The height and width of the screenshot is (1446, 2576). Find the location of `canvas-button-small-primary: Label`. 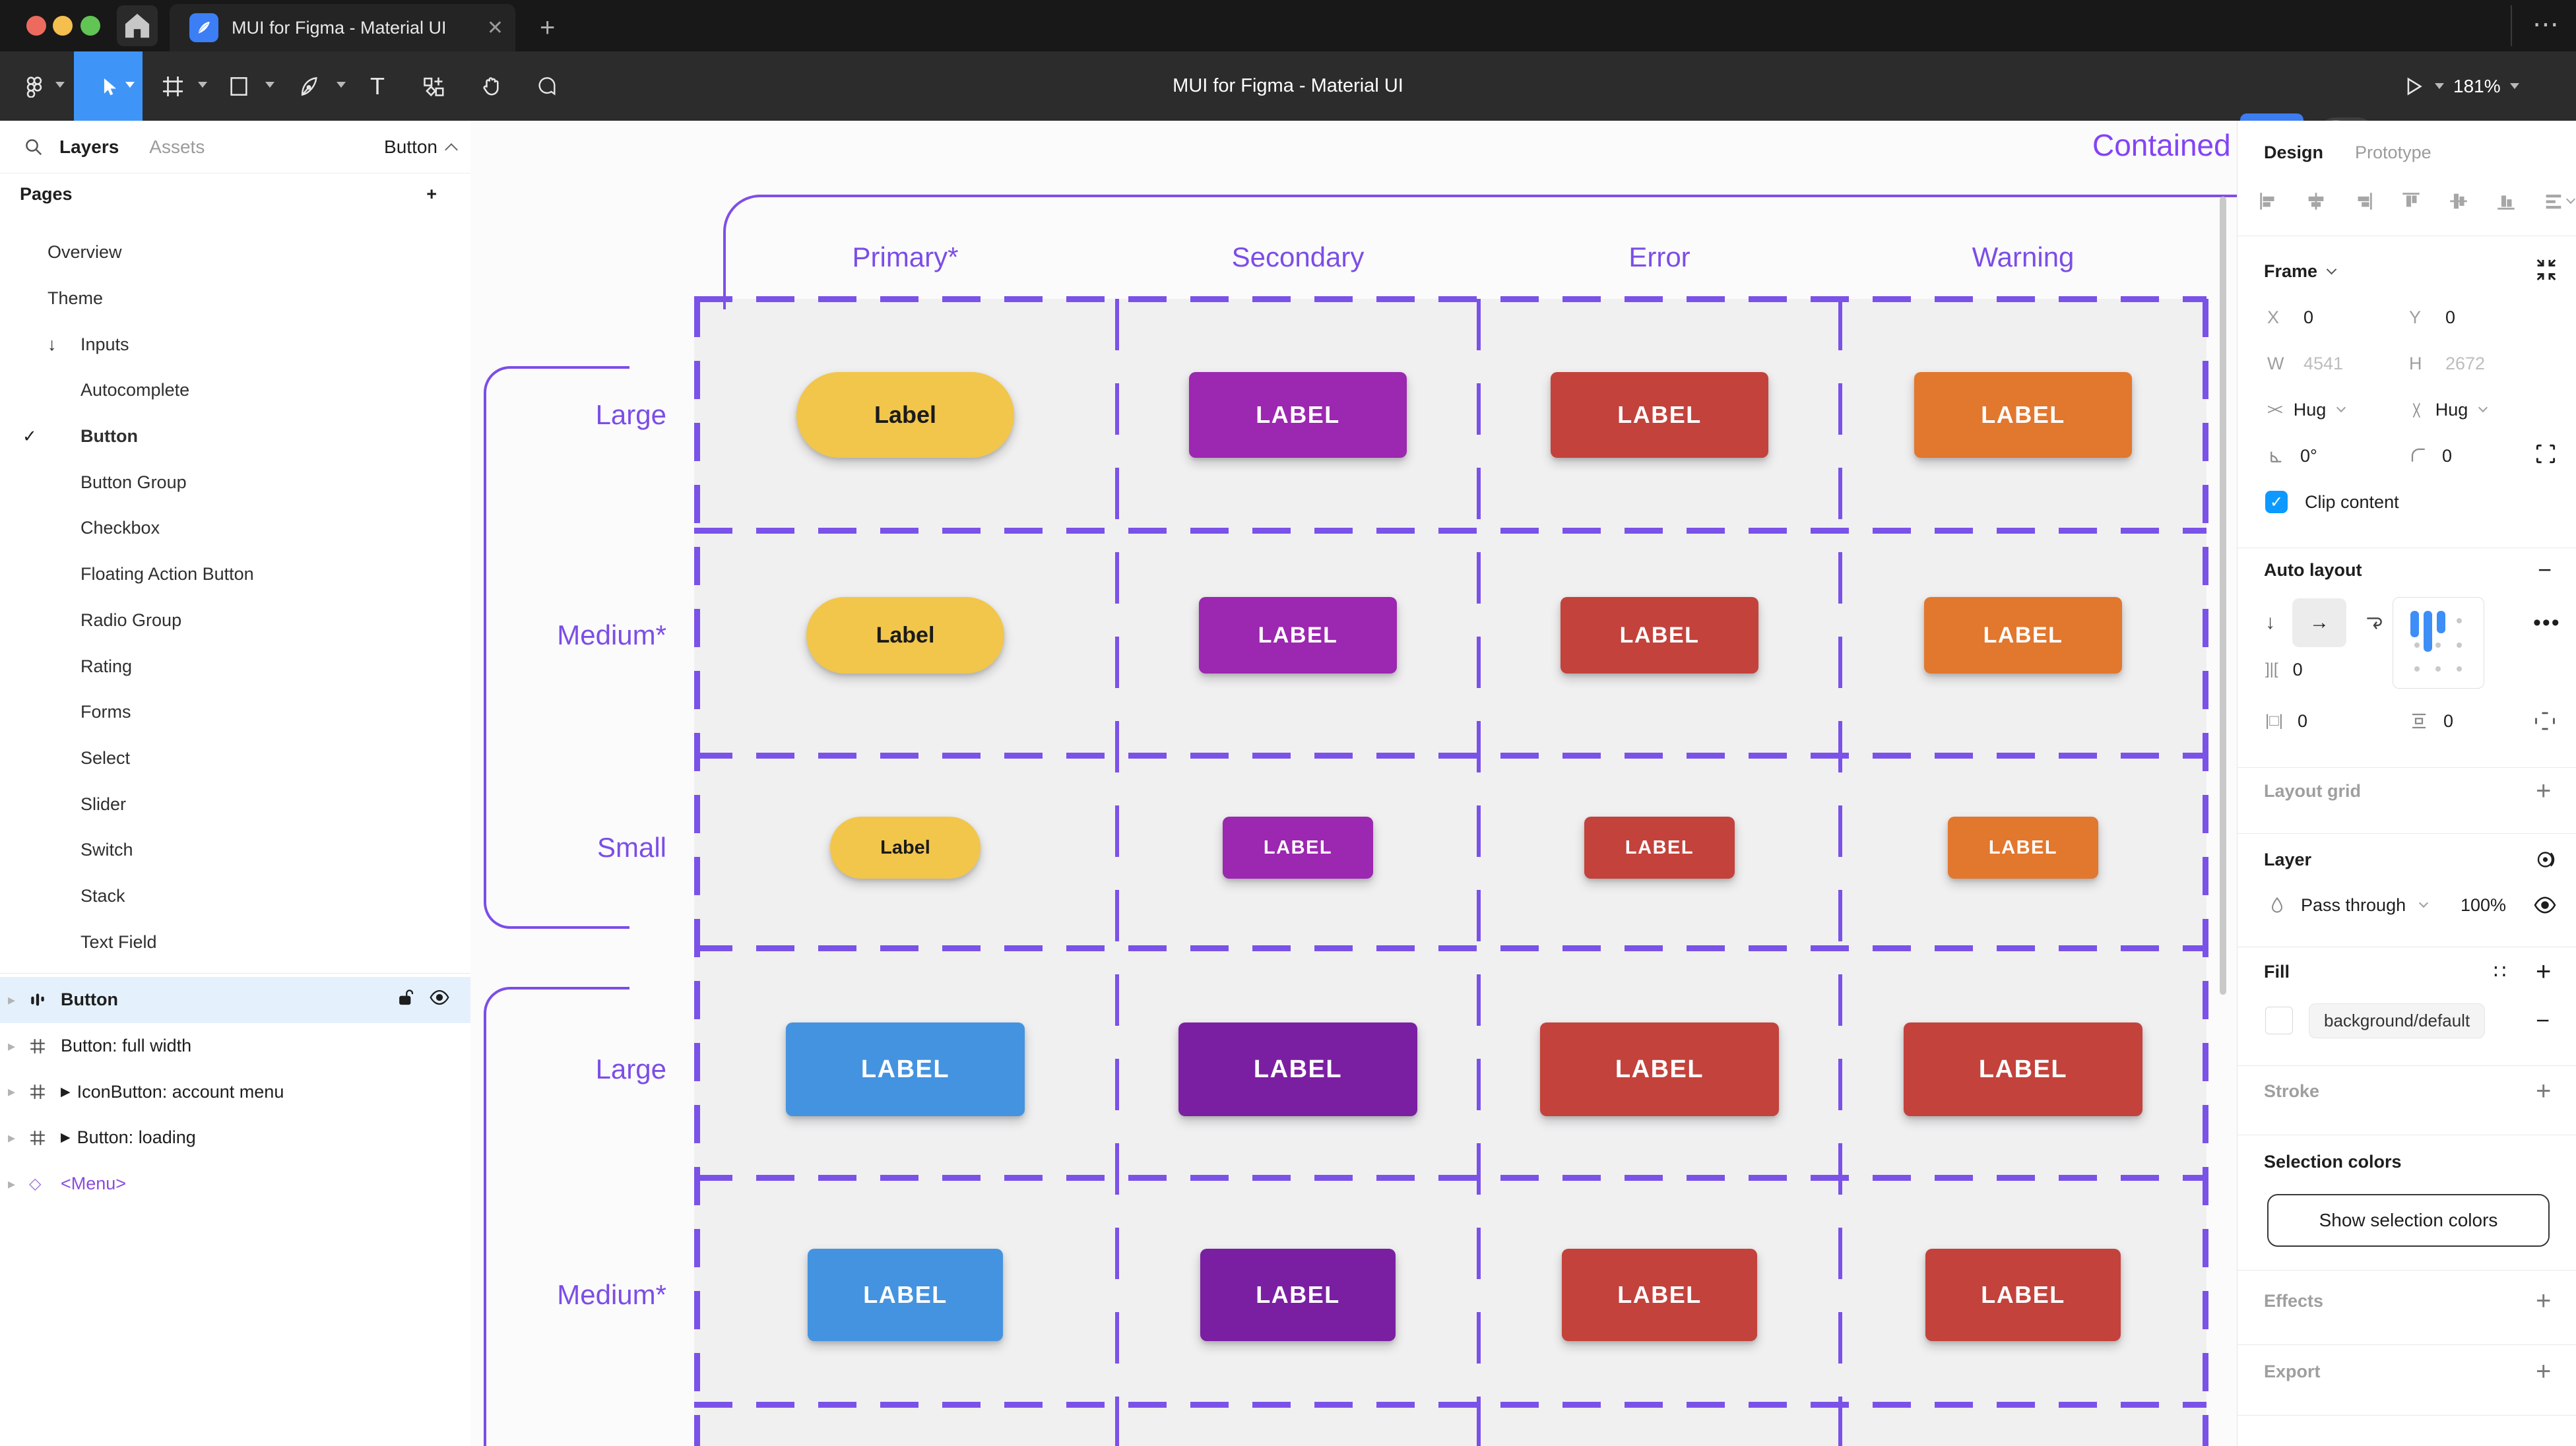

canvas-button-small-primary: Label is located at coordinates (905, 848).